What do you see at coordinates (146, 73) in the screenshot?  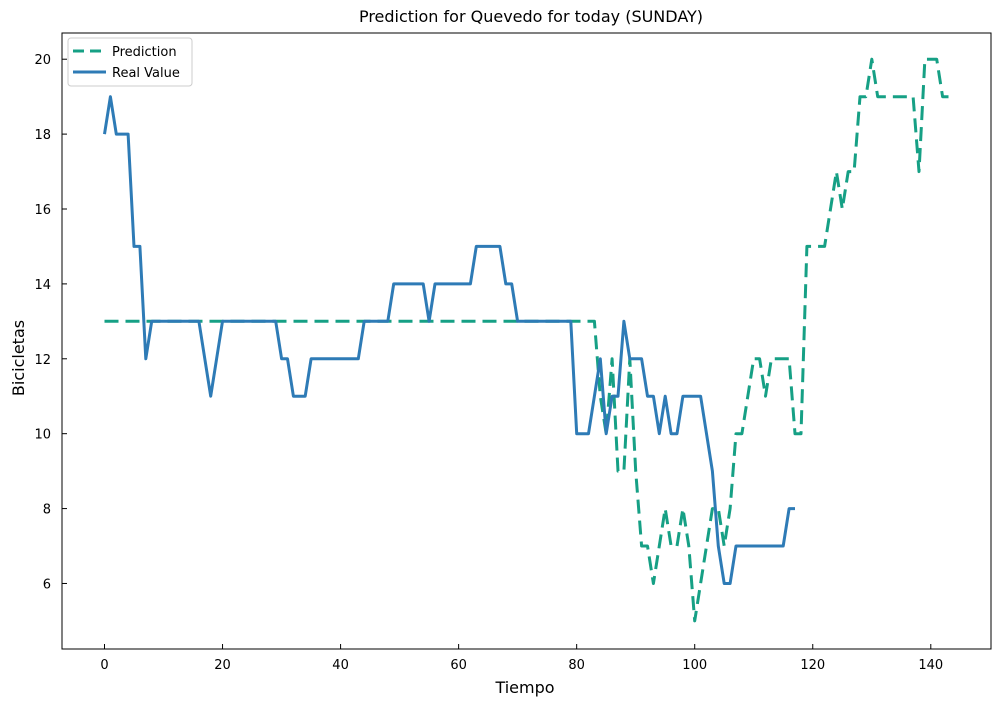 I see `legend-label-2: Real Value` at bounding box center [146, 73].